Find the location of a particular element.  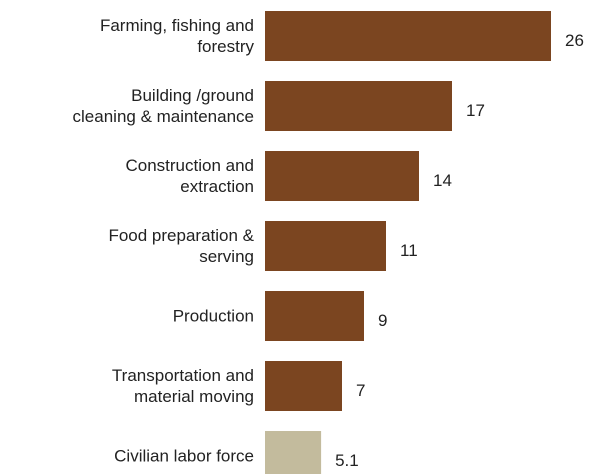

category-label: Civilian labor force is located at coordinates (184, 456).